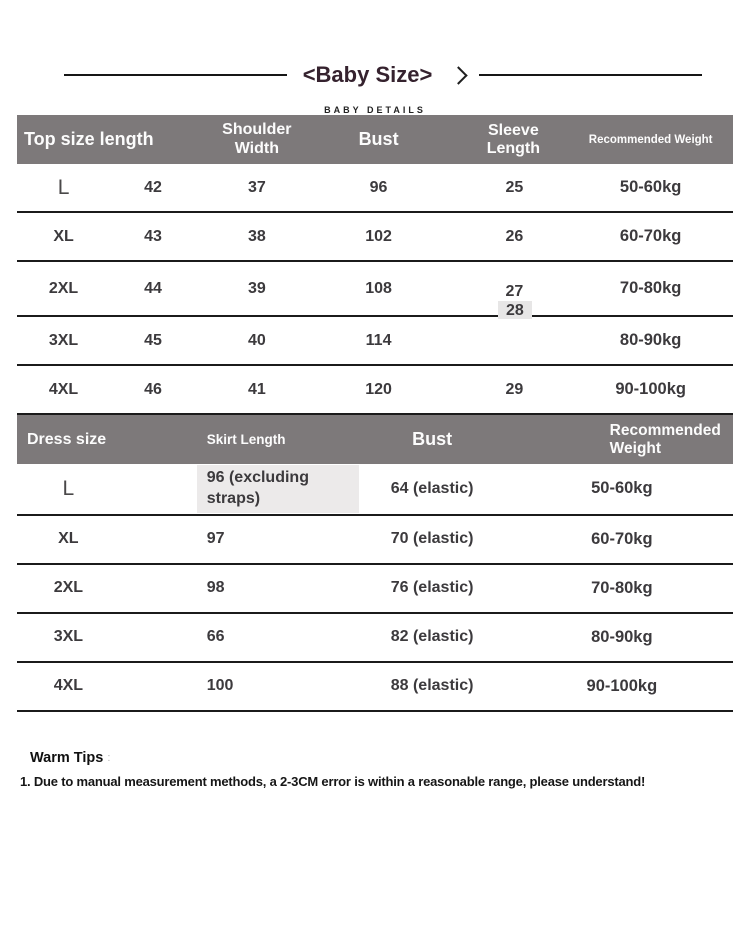 This screenshot has height=936, width=750. I want to click on cell-bust: 114, so click(378, 341).